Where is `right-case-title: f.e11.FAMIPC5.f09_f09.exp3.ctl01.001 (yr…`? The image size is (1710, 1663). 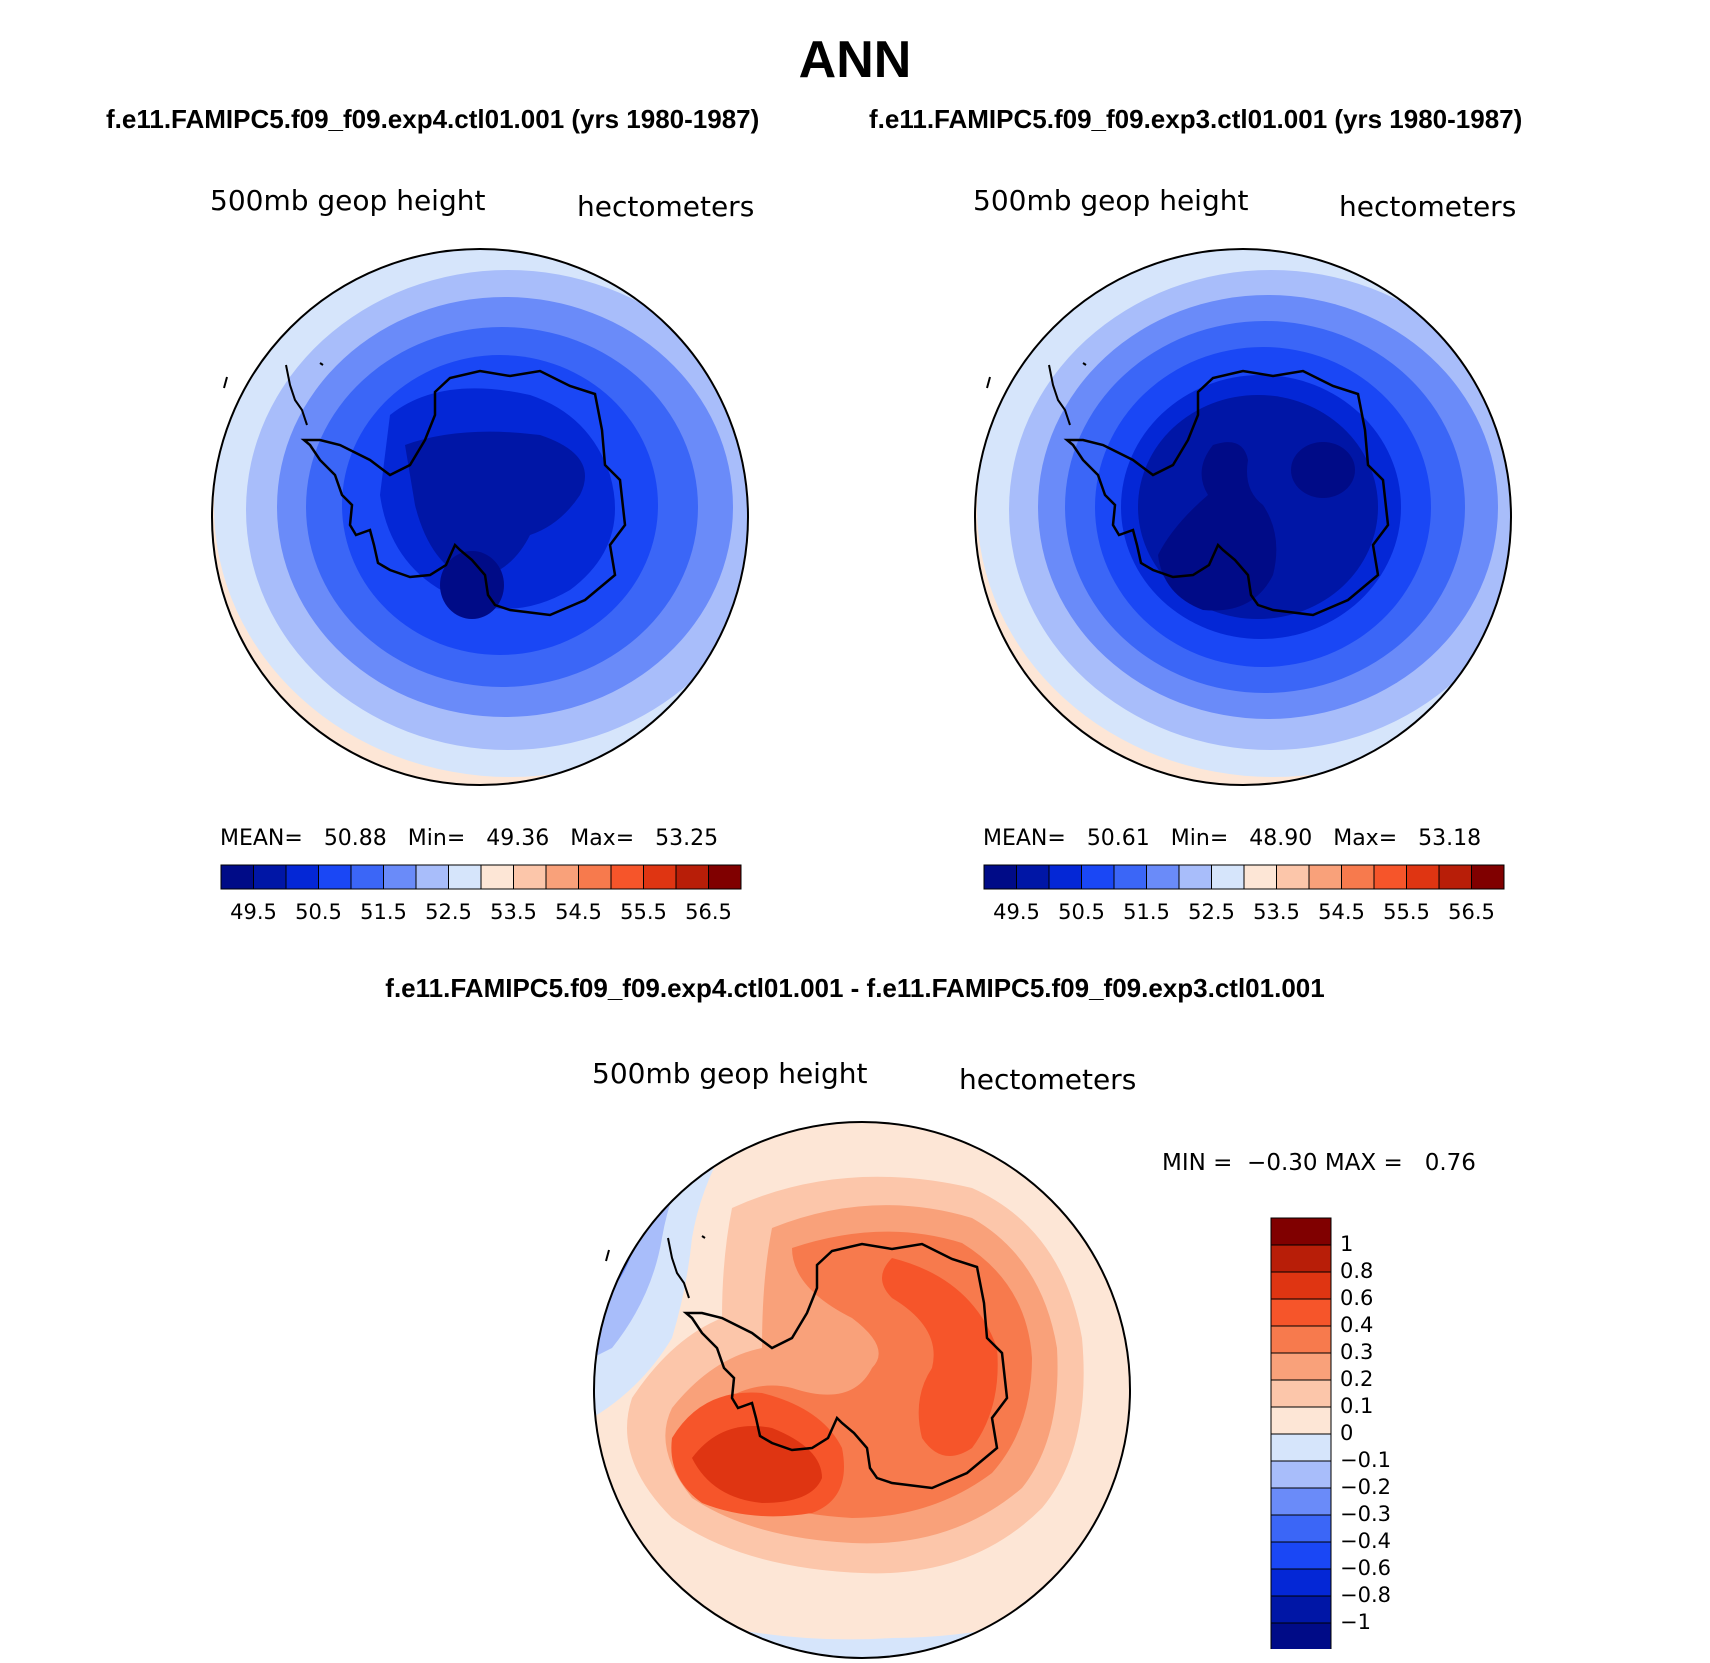
right-case-title: f.e11.FAMIPC5.f09_f09.exp3.ctl01.001 (yr… is located at coordinates (1196, 119).